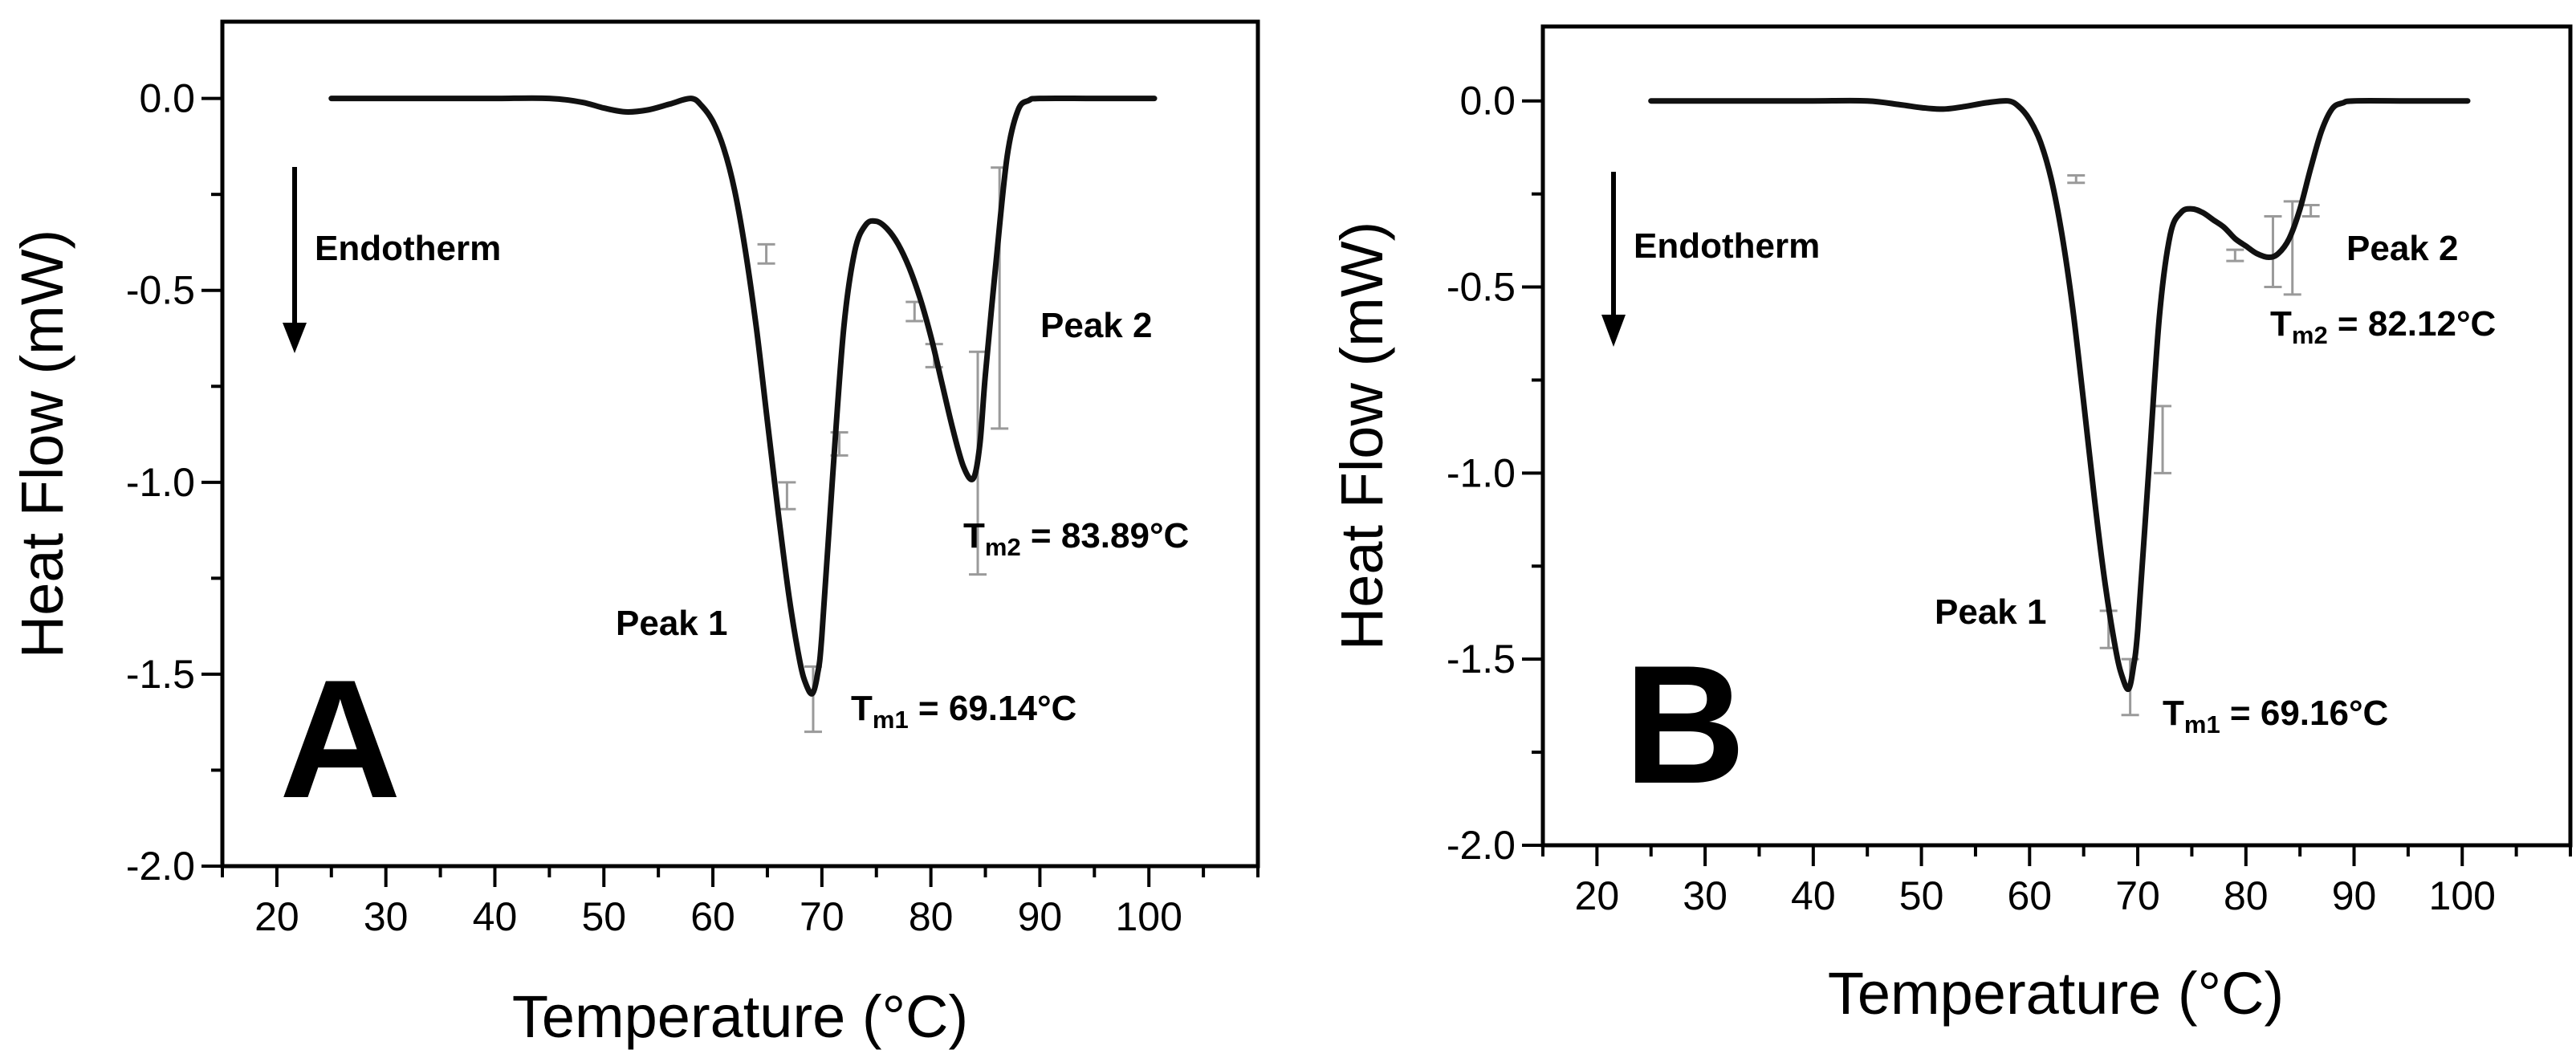 The image size is (2576, 1062). Describe the element at coordinates (340, 739) in the screenshot. I see `panel-label: A` at that location.